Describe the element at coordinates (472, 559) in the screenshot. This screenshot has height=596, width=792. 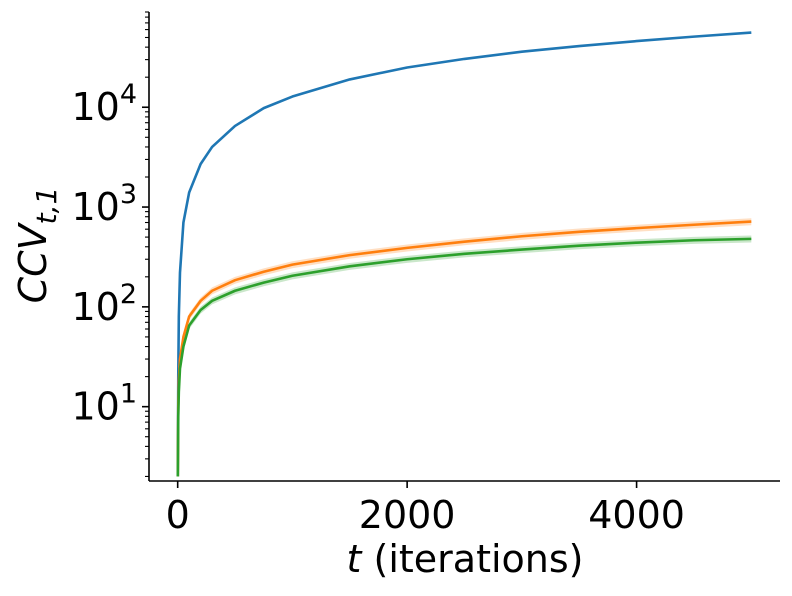
I see `x-axis-label-text: (iterations)` at that location.